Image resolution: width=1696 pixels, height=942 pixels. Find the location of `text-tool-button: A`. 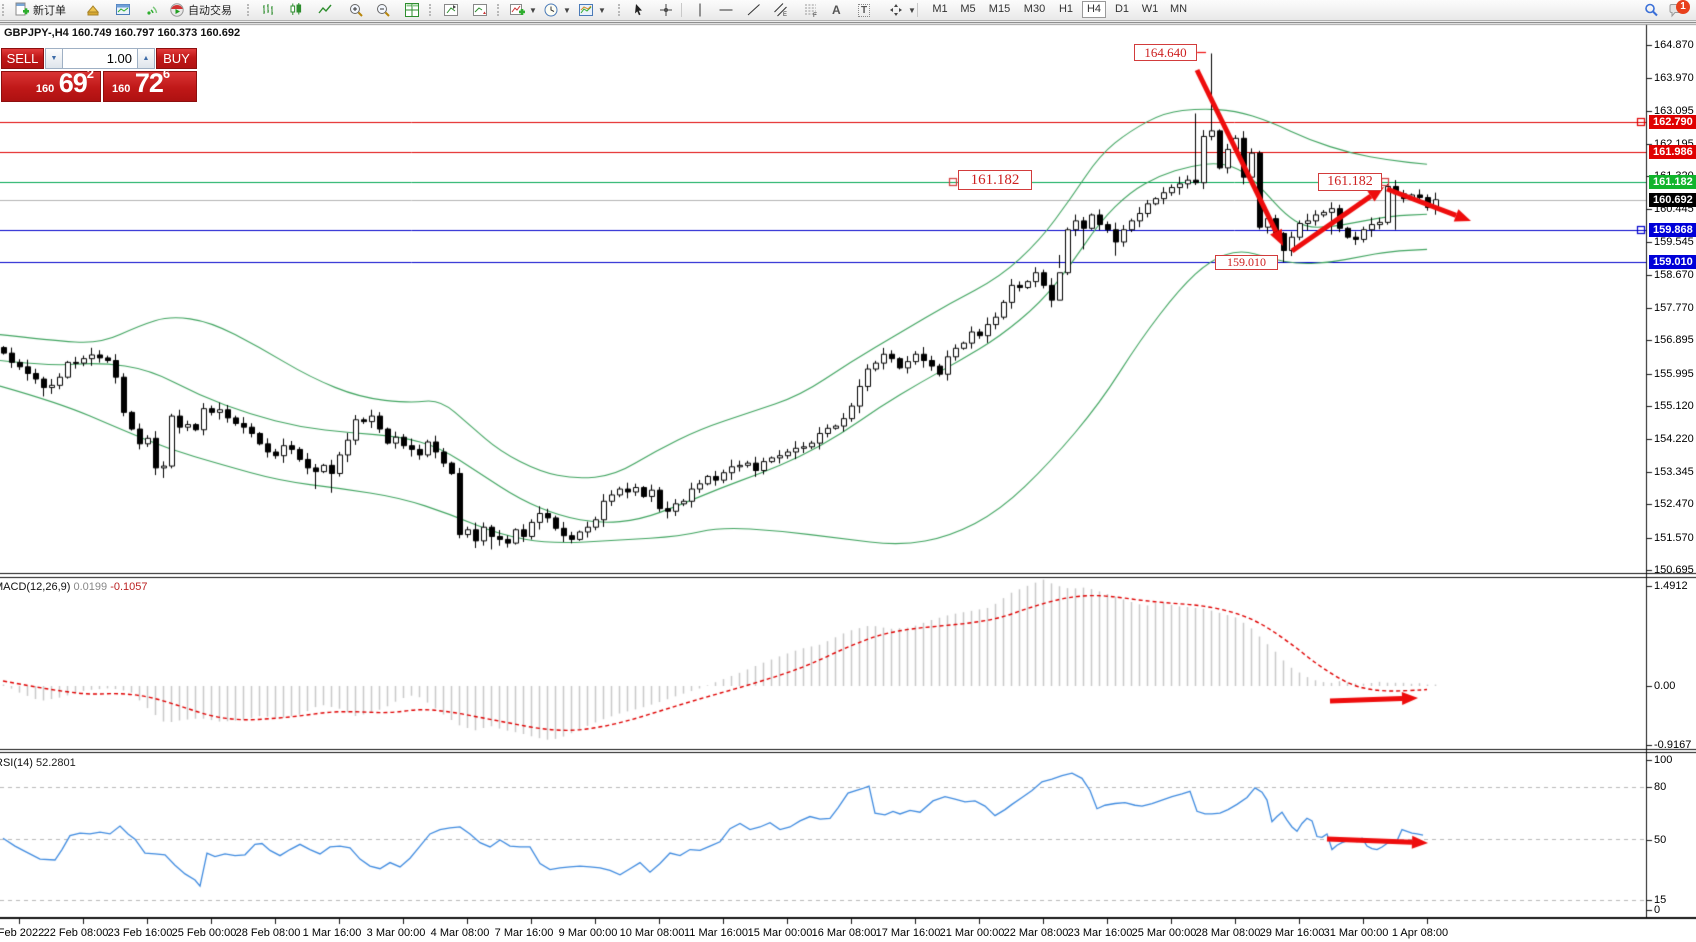

text-tool-button: A is located at coordinates (836, 10).